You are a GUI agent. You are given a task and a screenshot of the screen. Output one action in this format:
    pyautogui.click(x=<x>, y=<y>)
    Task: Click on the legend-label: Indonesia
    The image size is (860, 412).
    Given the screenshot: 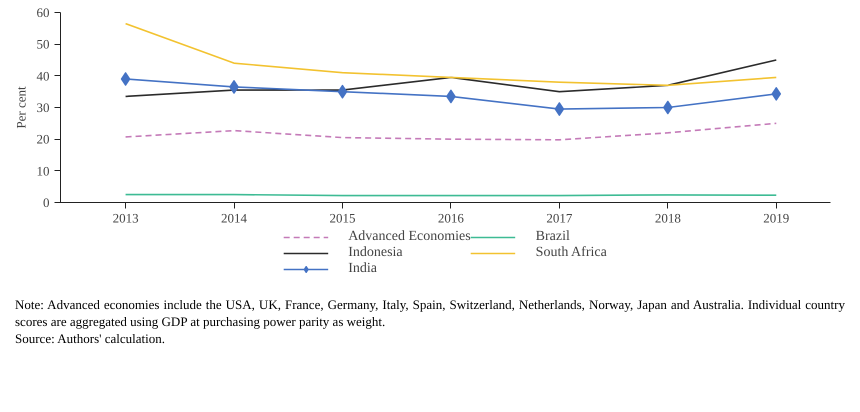 What is the action you would take?
    pyautogui.click(x=375, y=253)
    